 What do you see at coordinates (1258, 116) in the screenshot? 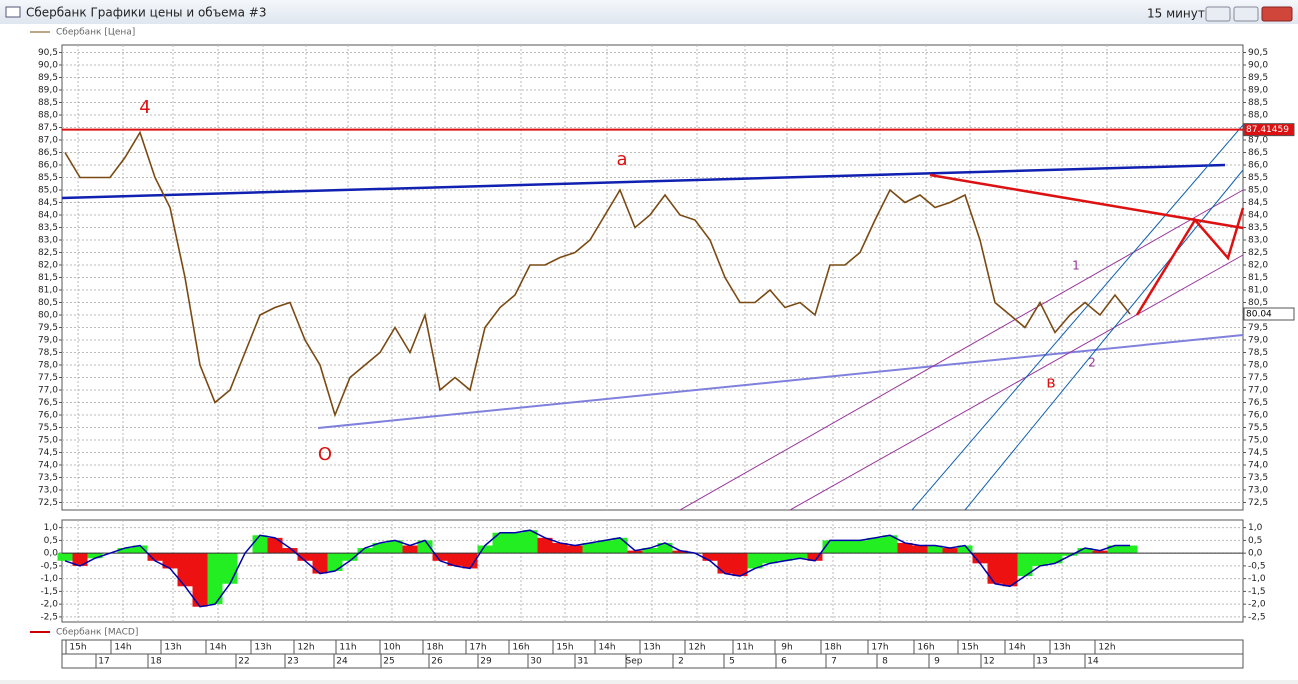
I see `y-tick-label: 88,0` at bounding box center [1258, 116].